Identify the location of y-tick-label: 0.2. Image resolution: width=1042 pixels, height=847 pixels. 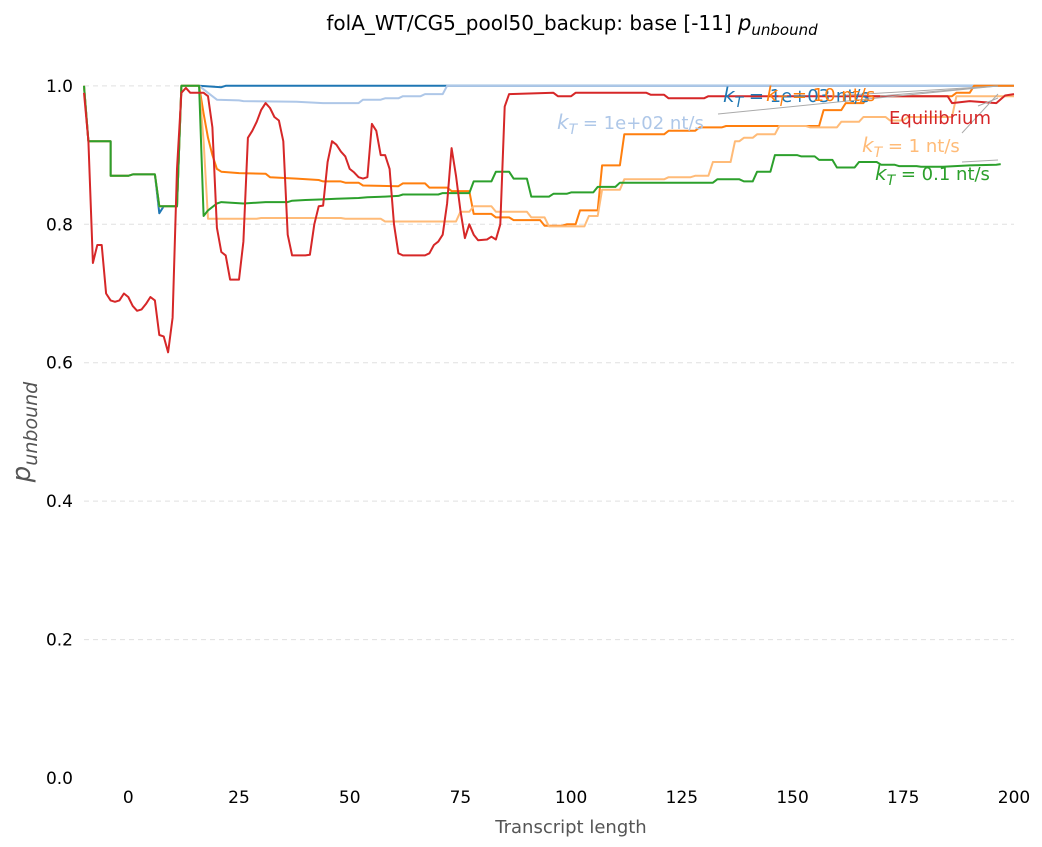
(59, 641).